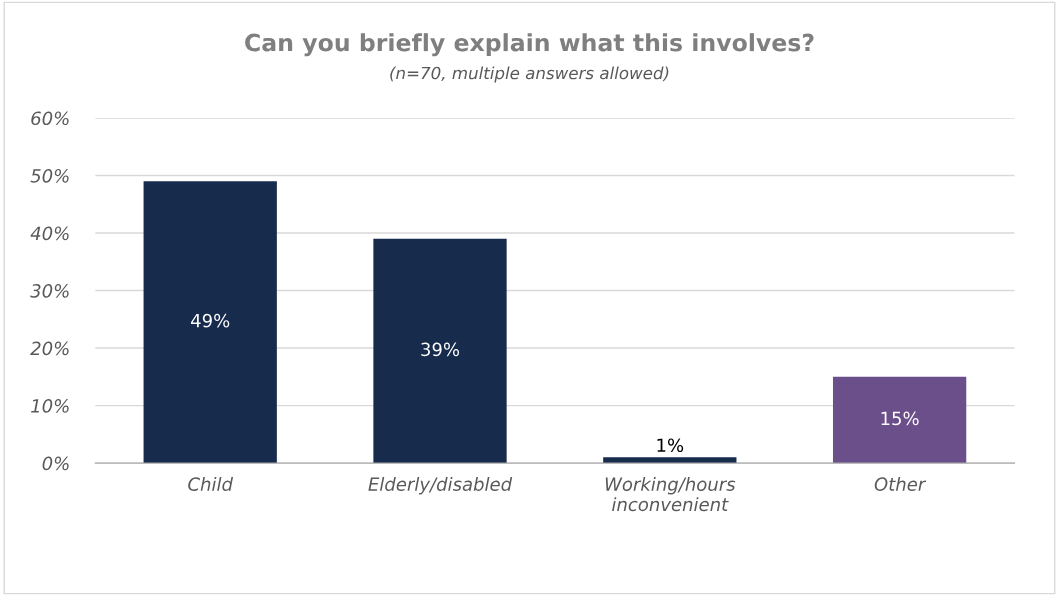 The width and height of the screenshot is (1059, 596). What do you see at coordinates (50, 118) in the screenshot?
I see `y-tick-label: 60%` at bounding box center [50, 118].